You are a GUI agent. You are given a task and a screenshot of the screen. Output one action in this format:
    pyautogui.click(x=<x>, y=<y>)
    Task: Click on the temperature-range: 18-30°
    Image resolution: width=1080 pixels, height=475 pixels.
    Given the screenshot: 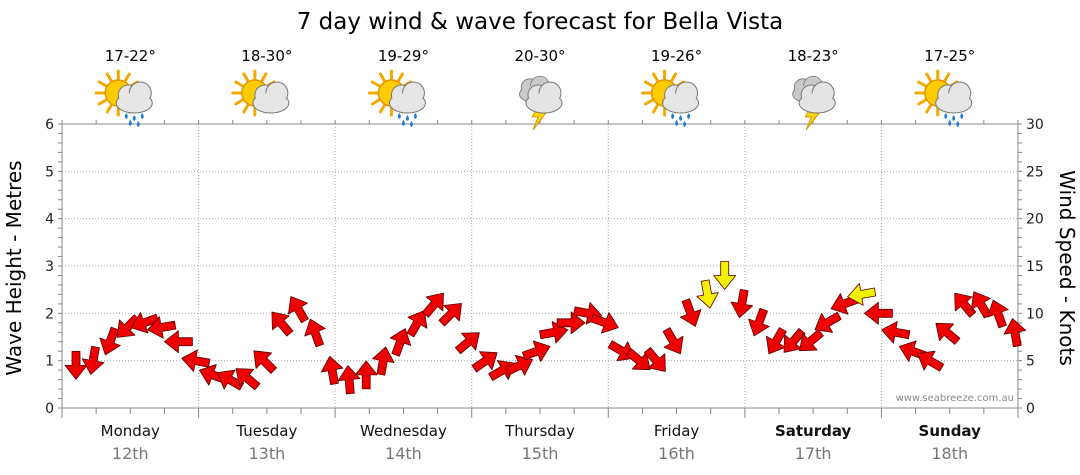 What is the action you would take?
    pyautogui.click(x=266, y=56)
    